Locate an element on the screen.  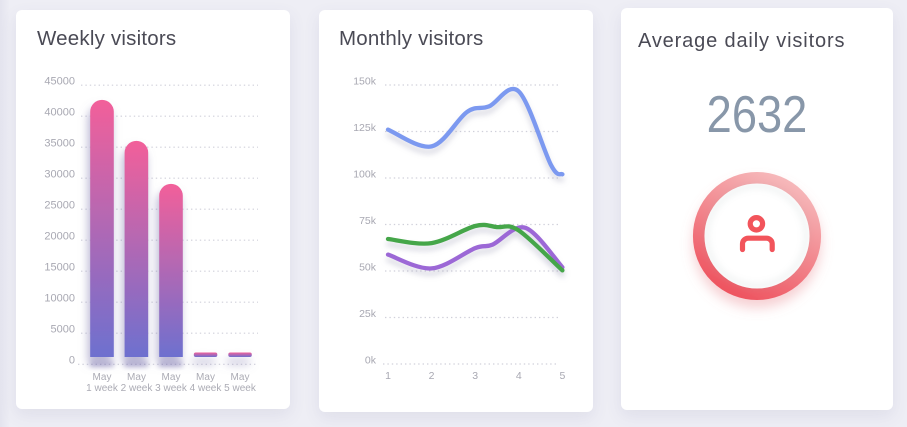
svg-text: 2 is located at coordinates (432, 376).